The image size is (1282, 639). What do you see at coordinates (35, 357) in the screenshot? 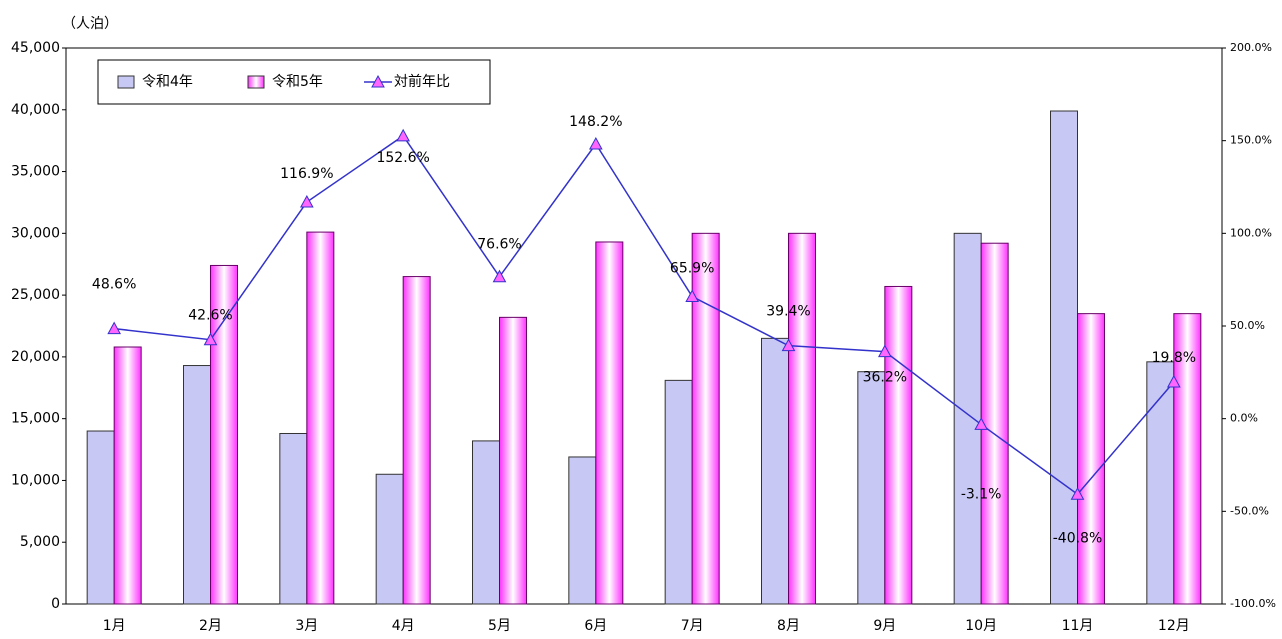
I see `y-tick-label: 20,000` at bounding box center [35, 357].